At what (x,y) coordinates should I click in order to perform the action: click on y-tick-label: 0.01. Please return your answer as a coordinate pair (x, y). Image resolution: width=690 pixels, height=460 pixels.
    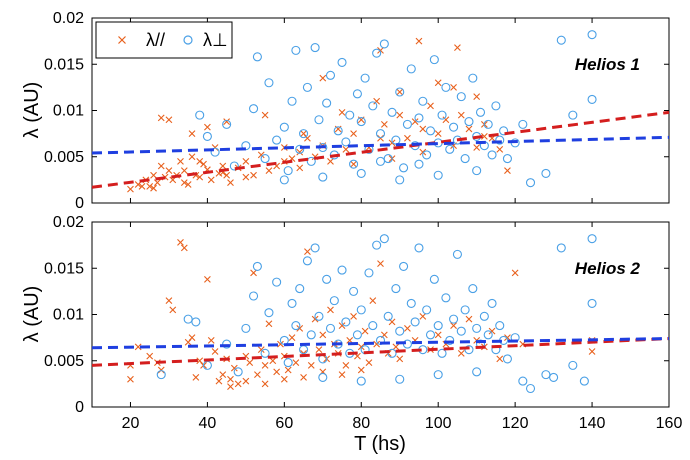
    Looking at the image, I should click on (68, 315).